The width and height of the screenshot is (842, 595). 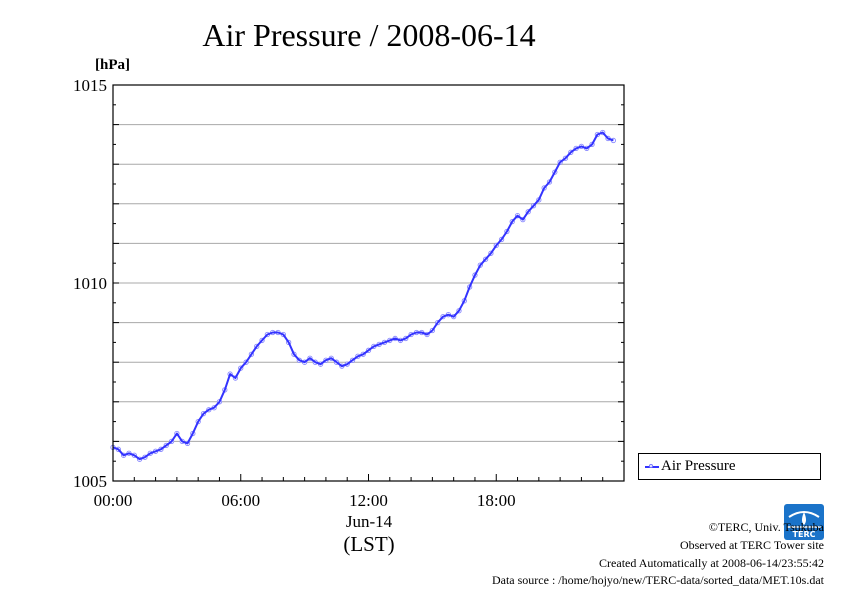 What do you see at coordinates (113, 500) in the screenshot?
I see `x-tick-label: 00:00` at bounding box center [113, 500].